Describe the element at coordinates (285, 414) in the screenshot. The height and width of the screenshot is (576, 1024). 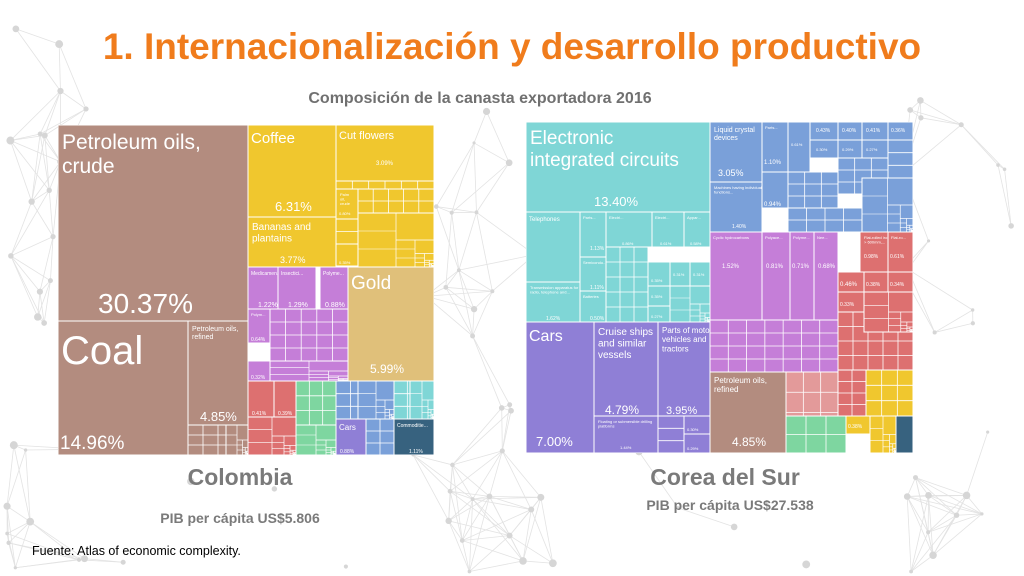
I see `tile-value: 0.39%` at that location.